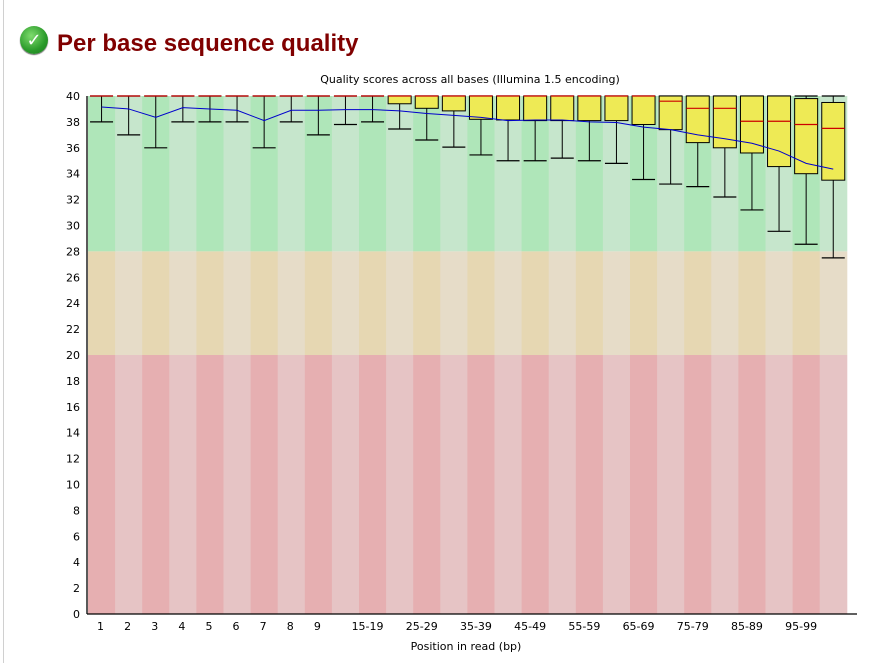 This screenshot has height=663, width=888. Describe the element at coordinates (73, 407) in the screenshot. I see `y-tick-label: 16` at that location.